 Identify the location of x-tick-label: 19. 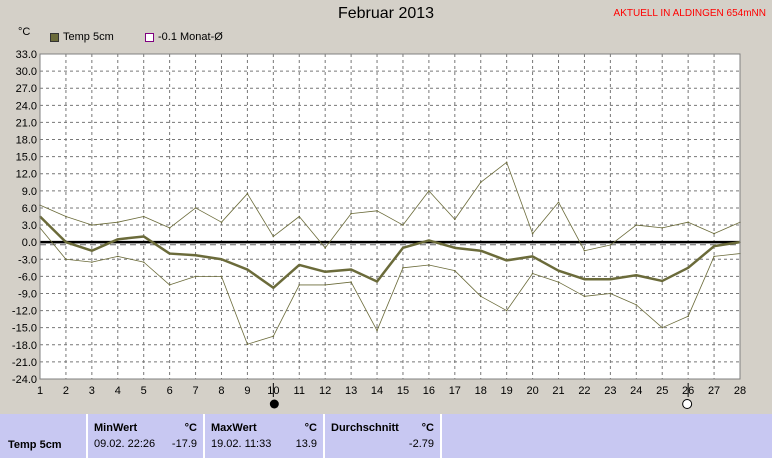
(507, 391).